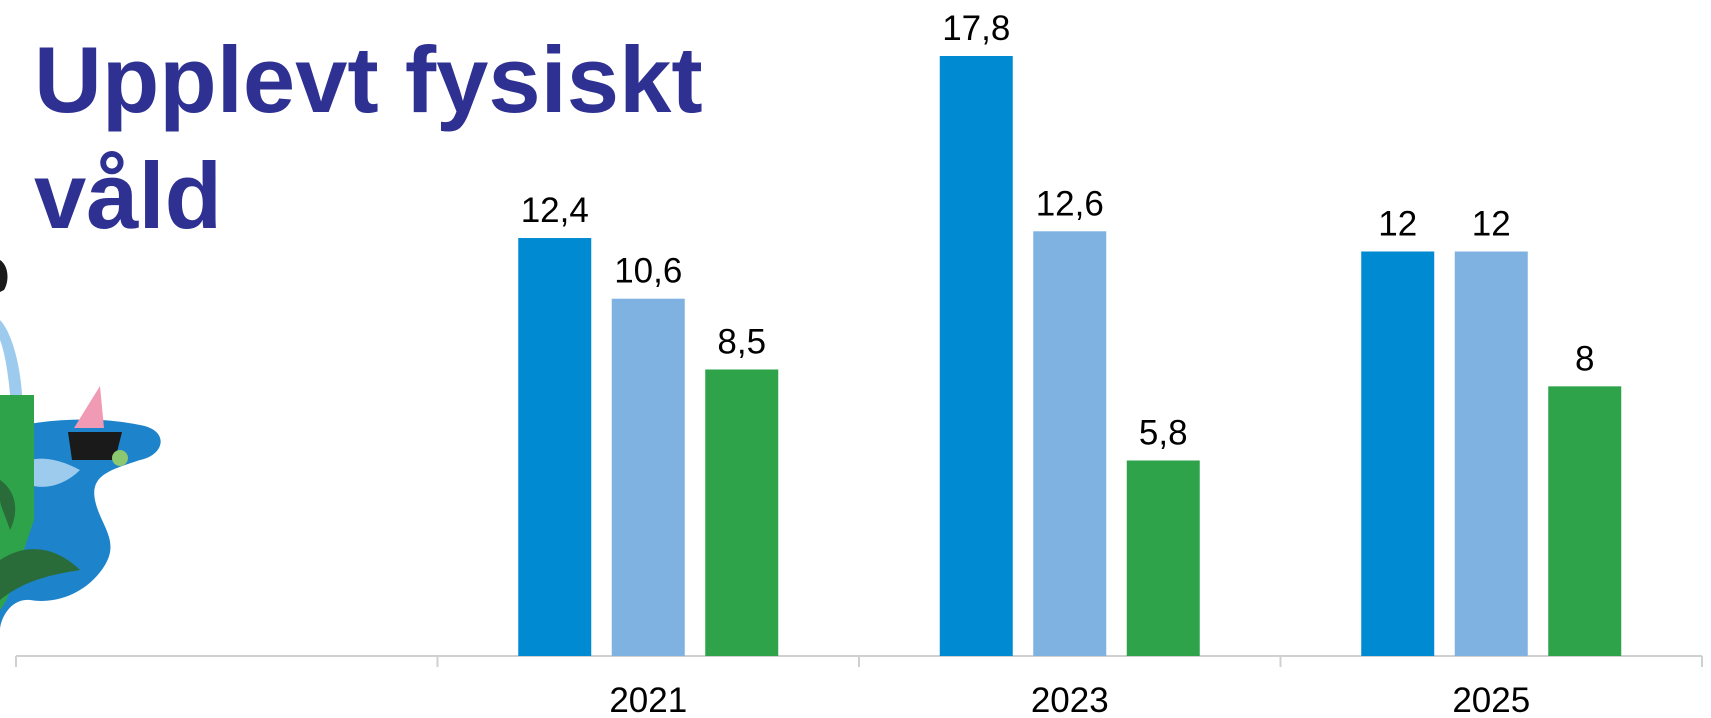  I want to click on sail, so click(89, 407).